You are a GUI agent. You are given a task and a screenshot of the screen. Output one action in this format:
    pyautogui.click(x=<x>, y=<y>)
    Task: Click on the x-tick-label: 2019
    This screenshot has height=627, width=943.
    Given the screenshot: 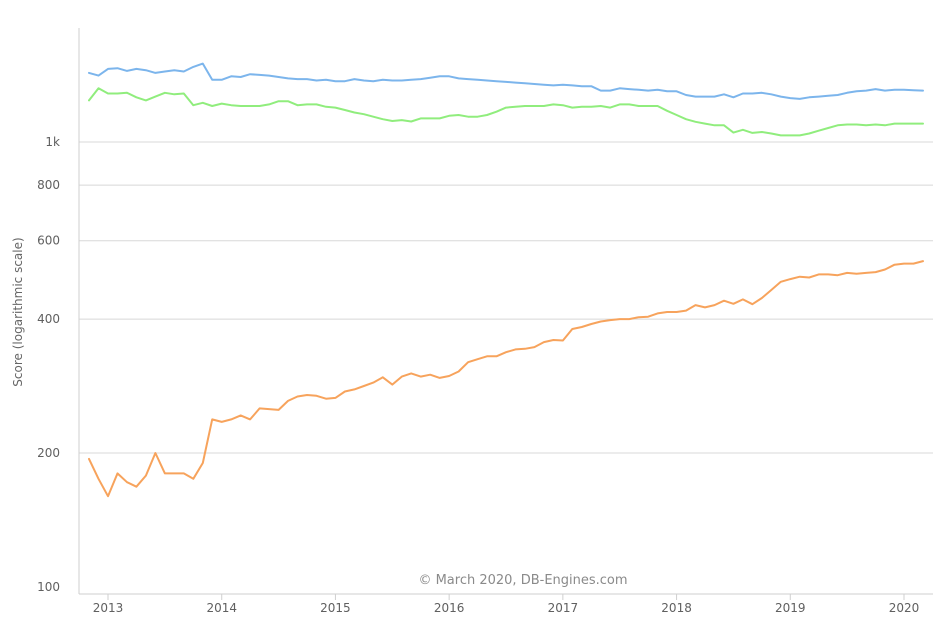 What is the action you would take?
    pyautogui.click(x=790, y=608)
    